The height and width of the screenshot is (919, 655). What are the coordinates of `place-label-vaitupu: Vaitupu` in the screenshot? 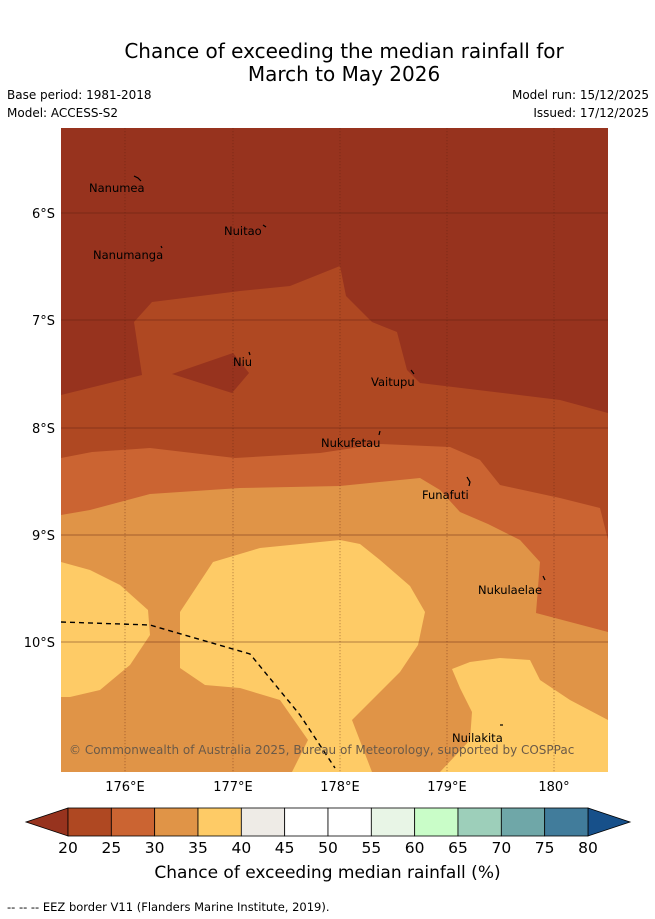 It's located at (393, 382).